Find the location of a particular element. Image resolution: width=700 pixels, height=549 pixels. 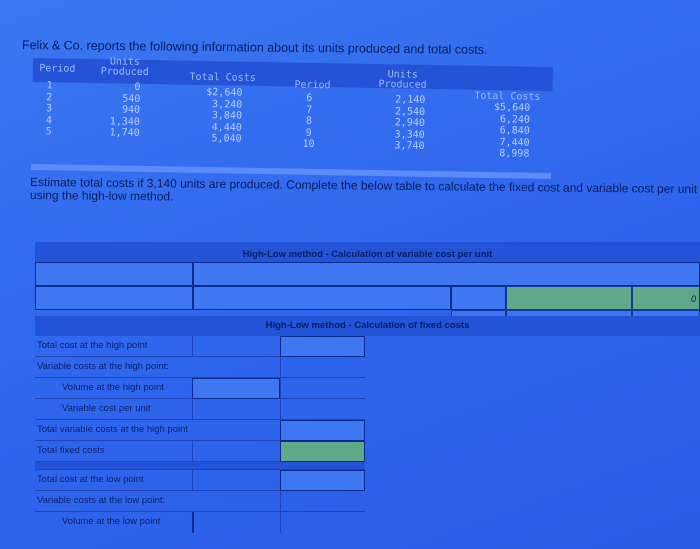

label: Variable costs at the high point: is located at coordinates (103, 366).